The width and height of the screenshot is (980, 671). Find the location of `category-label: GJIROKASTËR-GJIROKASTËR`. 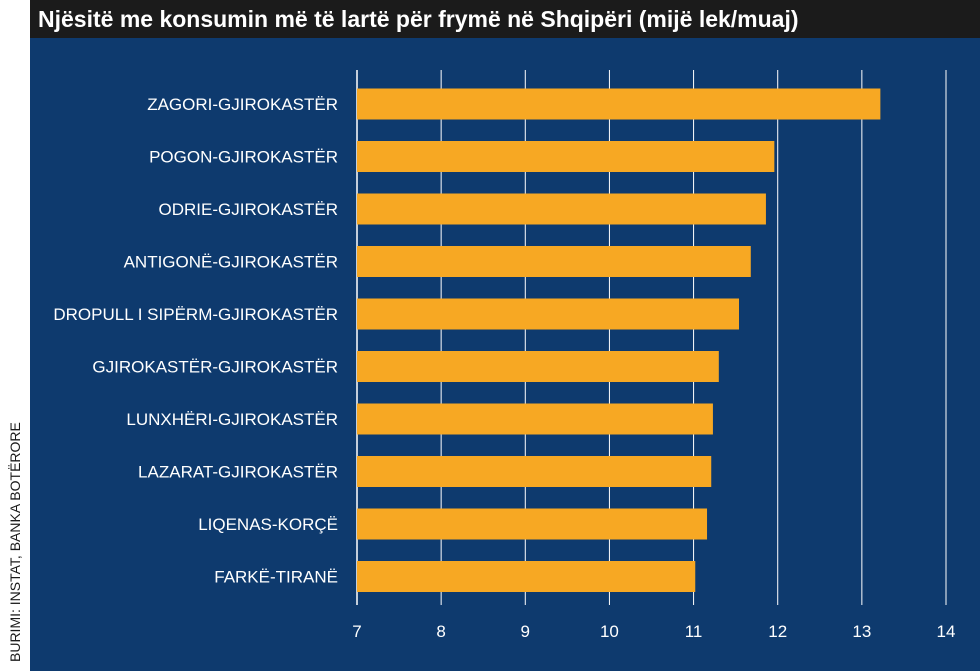

category-label: GJIROKASTËR-GJIROKASTËR is located at coordinates (215, 367).